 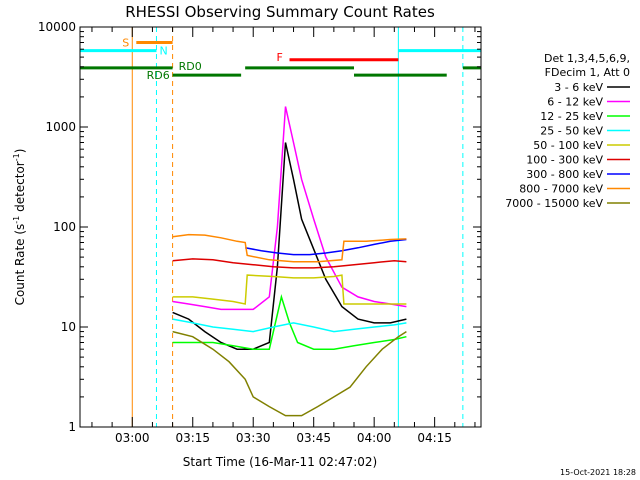 What do you see at coordinates (564, 160) in the screenshot?
I see `legend-label-100-300-kev: 100 - 300 keV` at bounding box center [564, 160].